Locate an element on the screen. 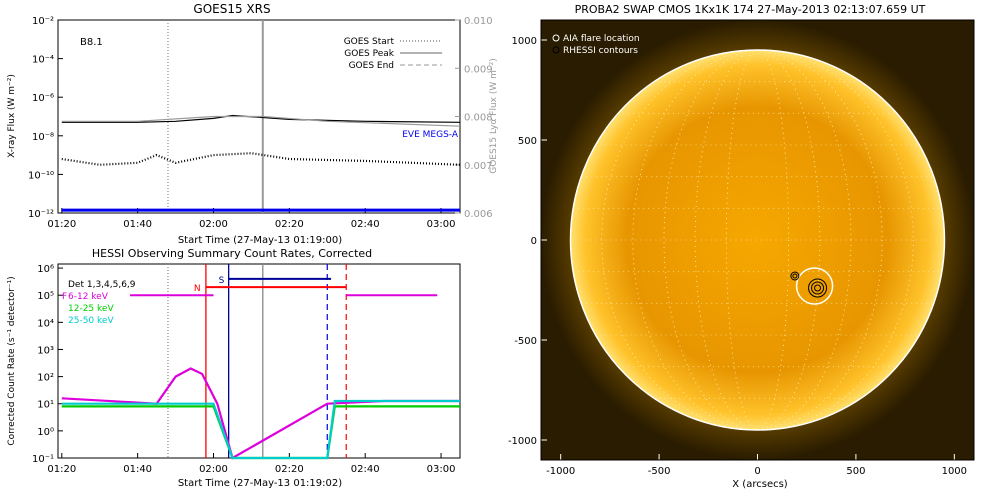  swap-legend-aia-symbol is located at coordinates (556, 38).